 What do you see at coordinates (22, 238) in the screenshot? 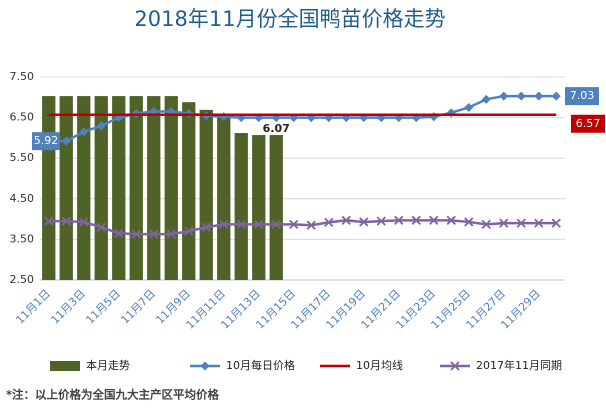
I see `y-tick-label: 3.50` at bounding box center [22, 238].